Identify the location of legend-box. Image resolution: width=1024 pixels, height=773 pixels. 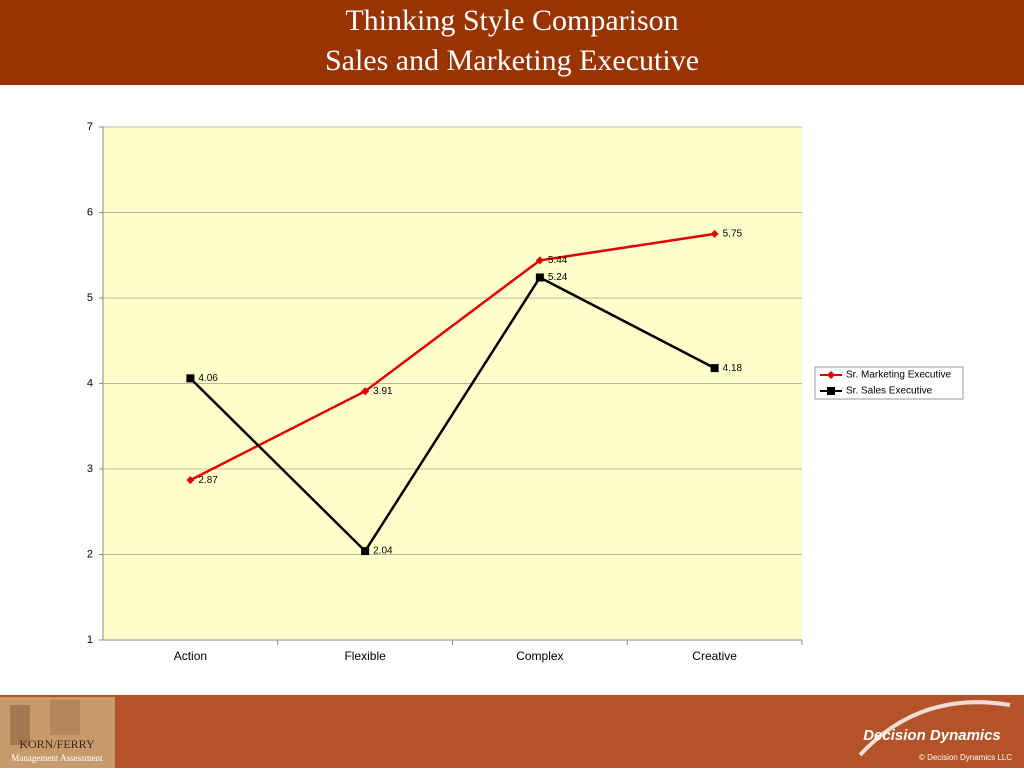
(889, 383).